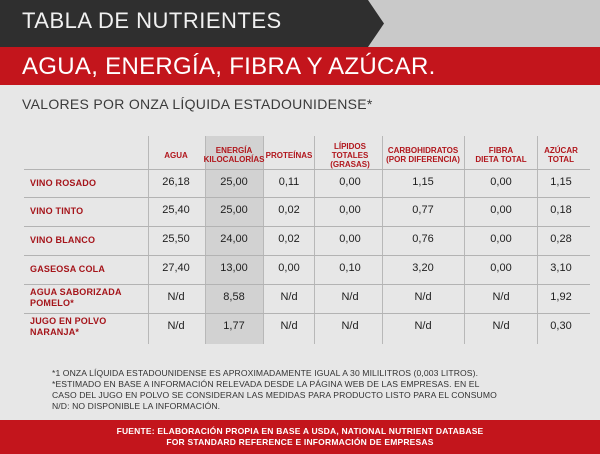  What do you see at coordinates (176, 182) in the screenshot?
I see `table-cell: 26,18` at bounding box center [176, 182].